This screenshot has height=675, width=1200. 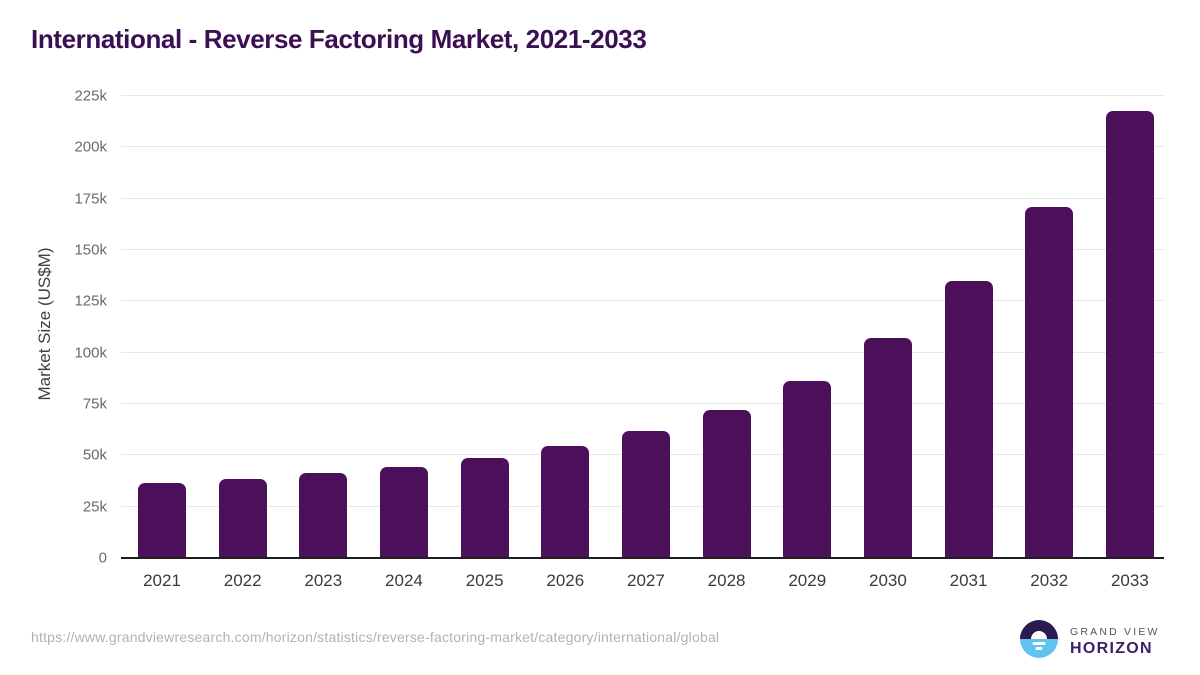 What do you see at coordinates (646, 580) in the screenshot?
I see `x-tick-2027: 2027` at bounding box center [646, 580].